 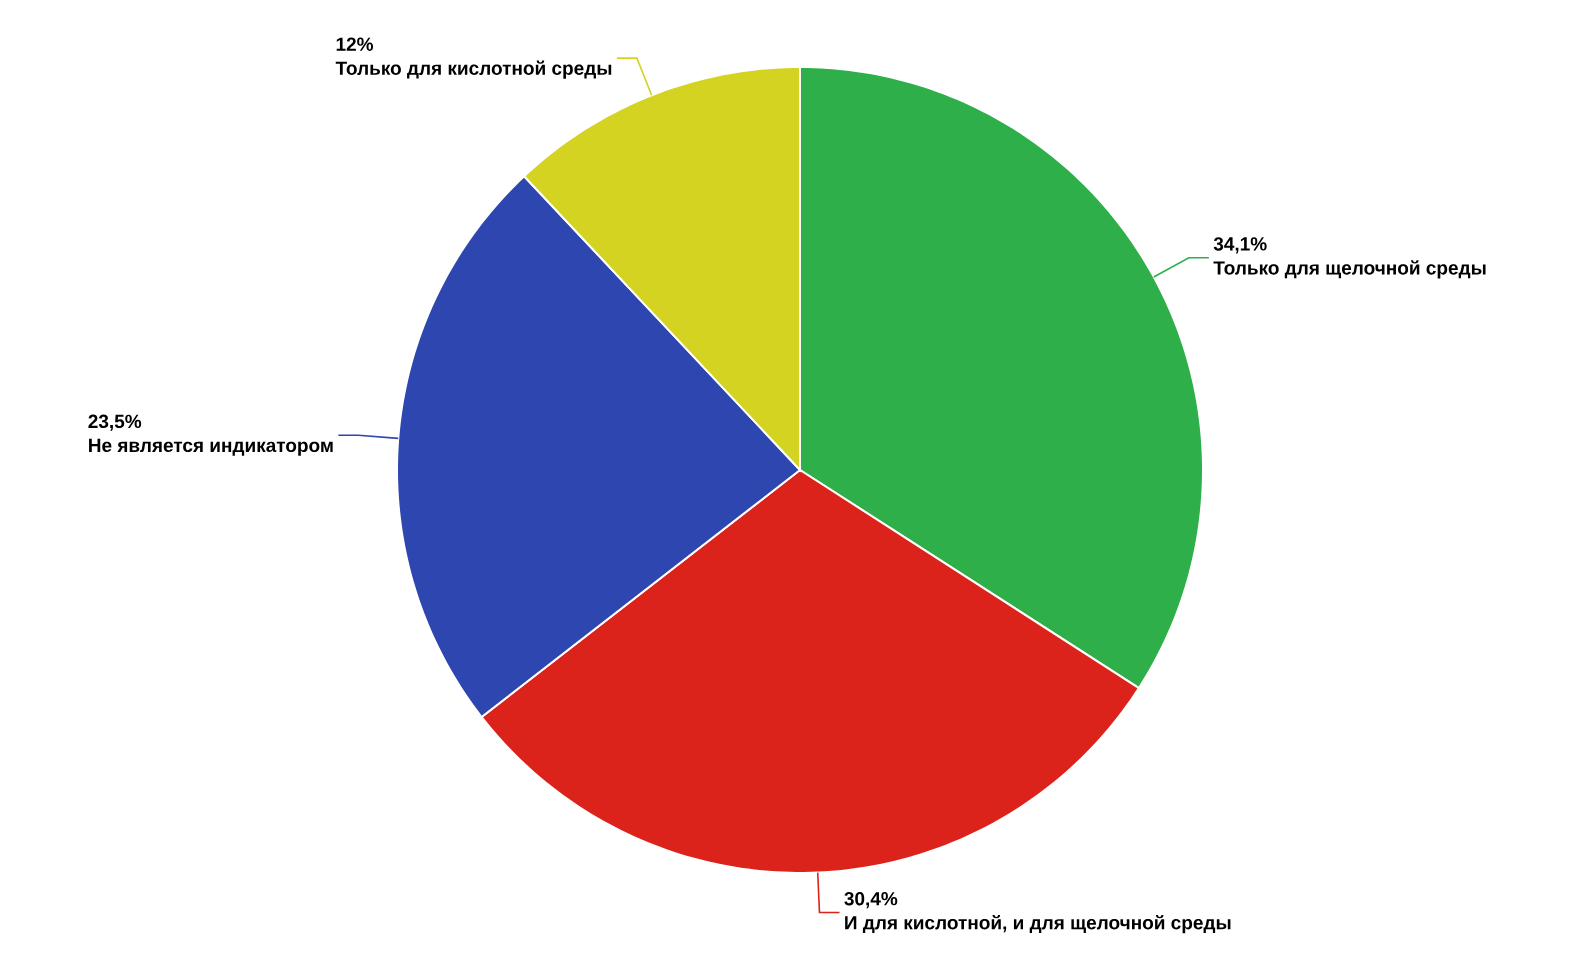 What do you see at coordinates (115, 422) in the screenshot?
I see `data-label: 23,5%` at bounding box center [115, 422].